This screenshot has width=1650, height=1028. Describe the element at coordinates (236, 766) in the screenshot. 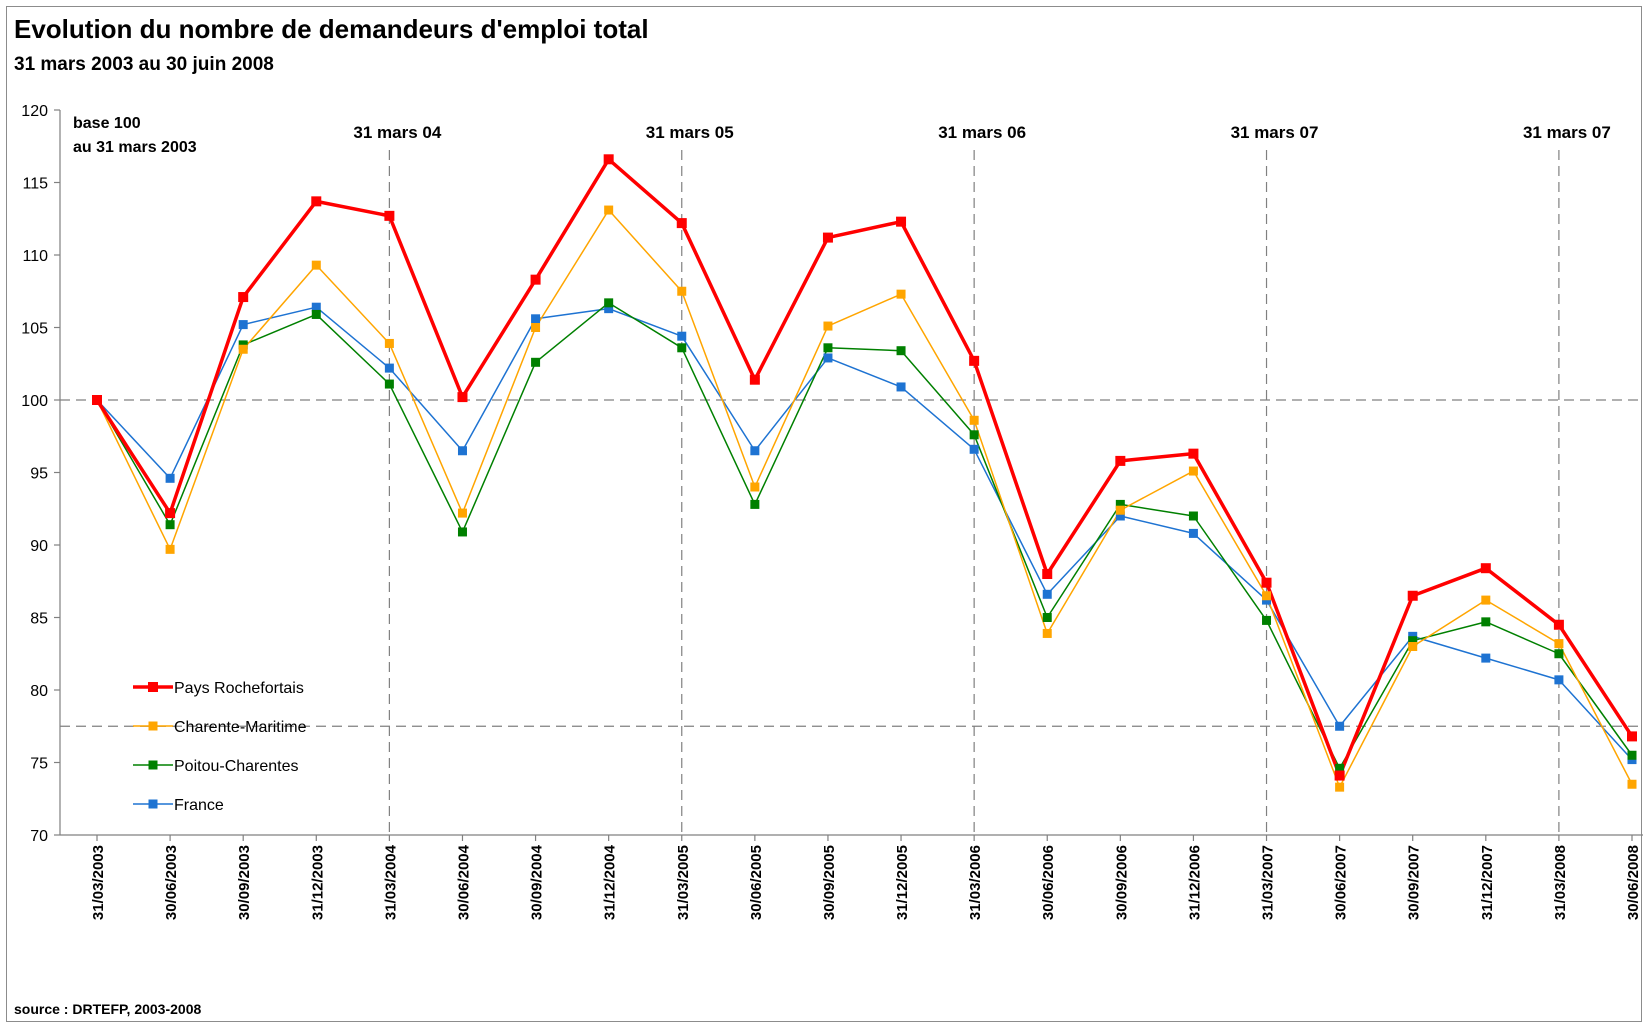

I see `legend-label: Poitou-Charentes` at that location.